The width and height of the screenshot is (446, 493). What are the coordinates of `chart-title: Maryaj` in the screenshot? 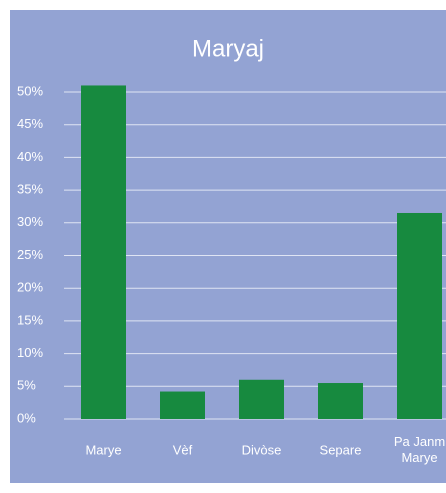 It's located at (228, 48).